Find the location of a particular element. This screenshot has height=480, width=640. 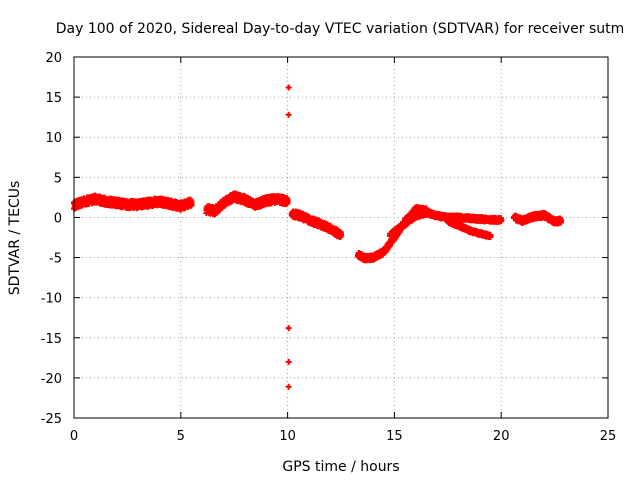

y-tick-label: 15 is located at coordinates (53, 98).